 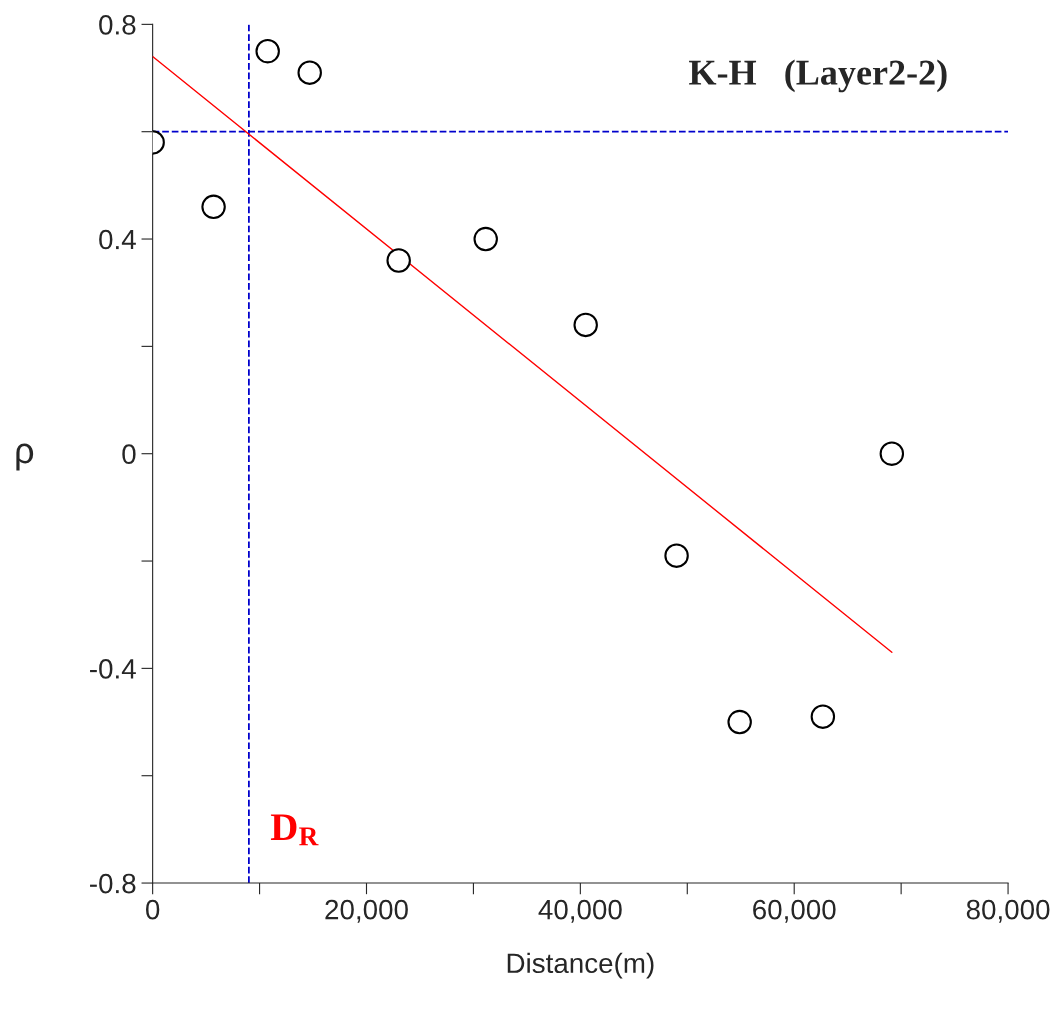 What do you see at coordinates (117, 25) in the screenshot?
I see `y-tick-label: 0.8` at bounding box center [117, 25].